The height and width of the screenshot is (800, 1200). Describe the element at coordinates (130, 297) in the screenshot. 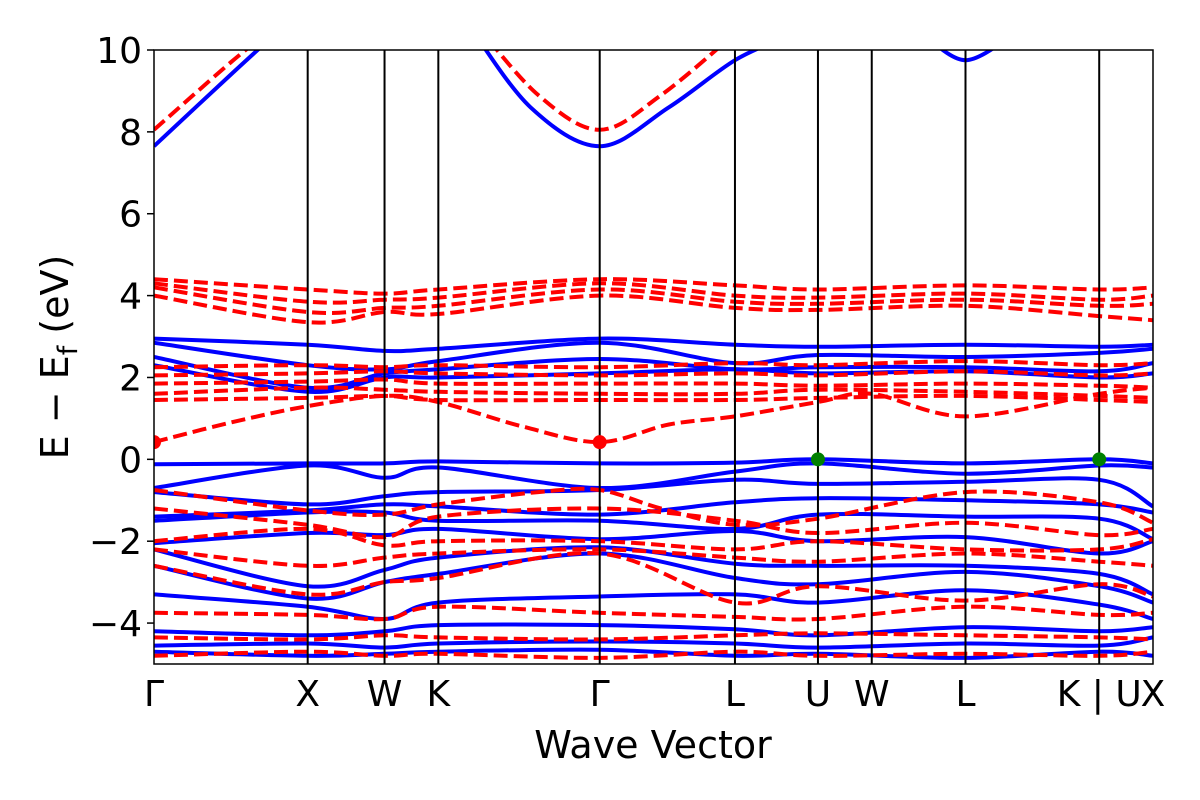

I see `y-tick-label: 4` at that location.